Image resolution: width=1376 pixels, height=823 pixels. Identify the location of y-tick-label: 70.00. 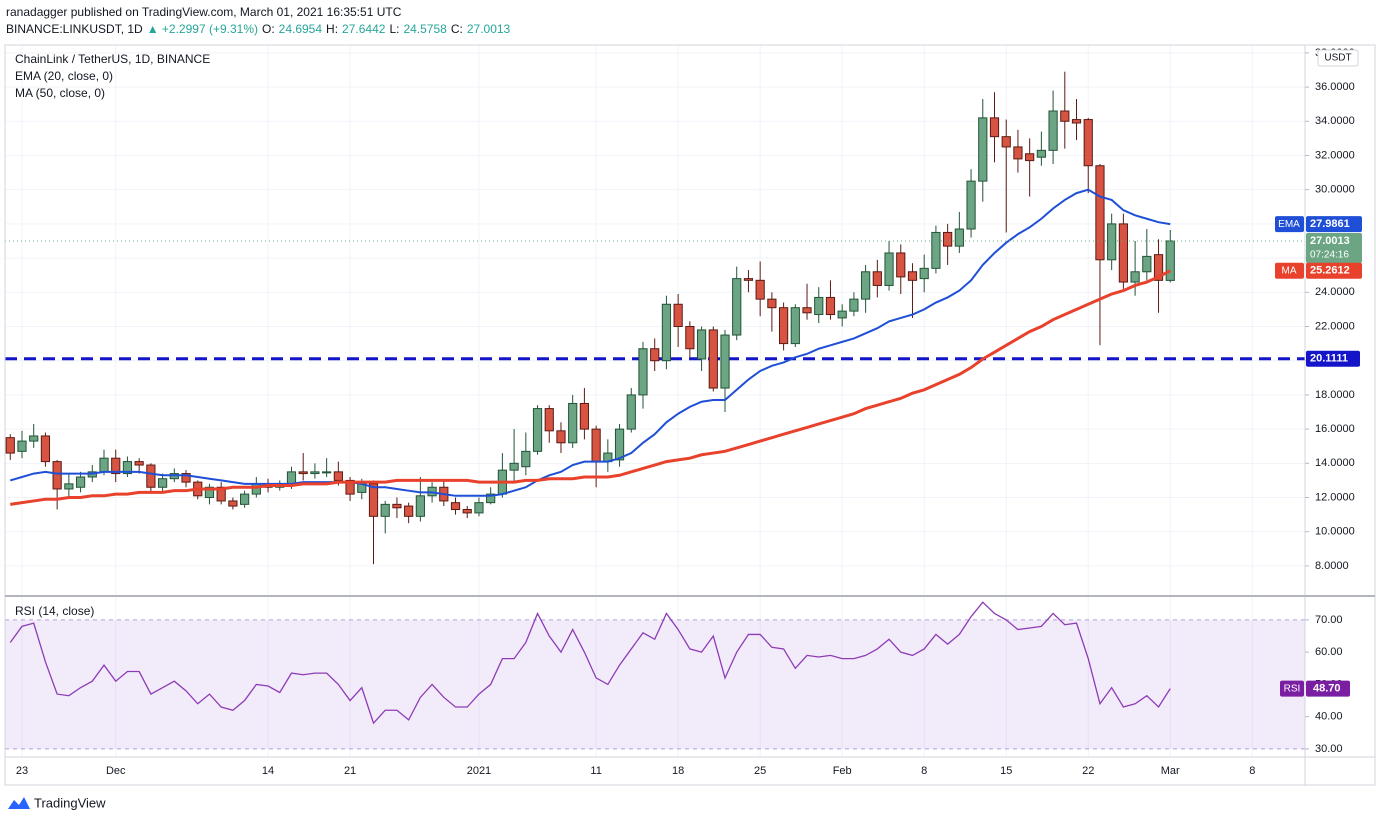
(1329, 620).